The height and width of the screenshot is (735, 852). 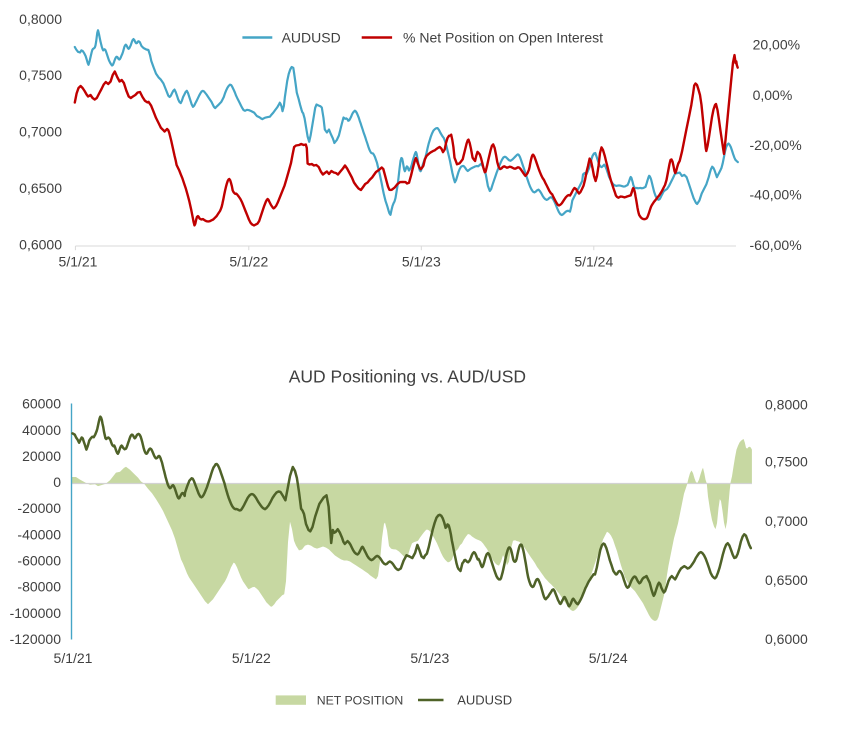 What do you see at coordinates (776, 145) in the screenshot?
I see `svg-text: -20,00%` at bounding box center [776, 145].